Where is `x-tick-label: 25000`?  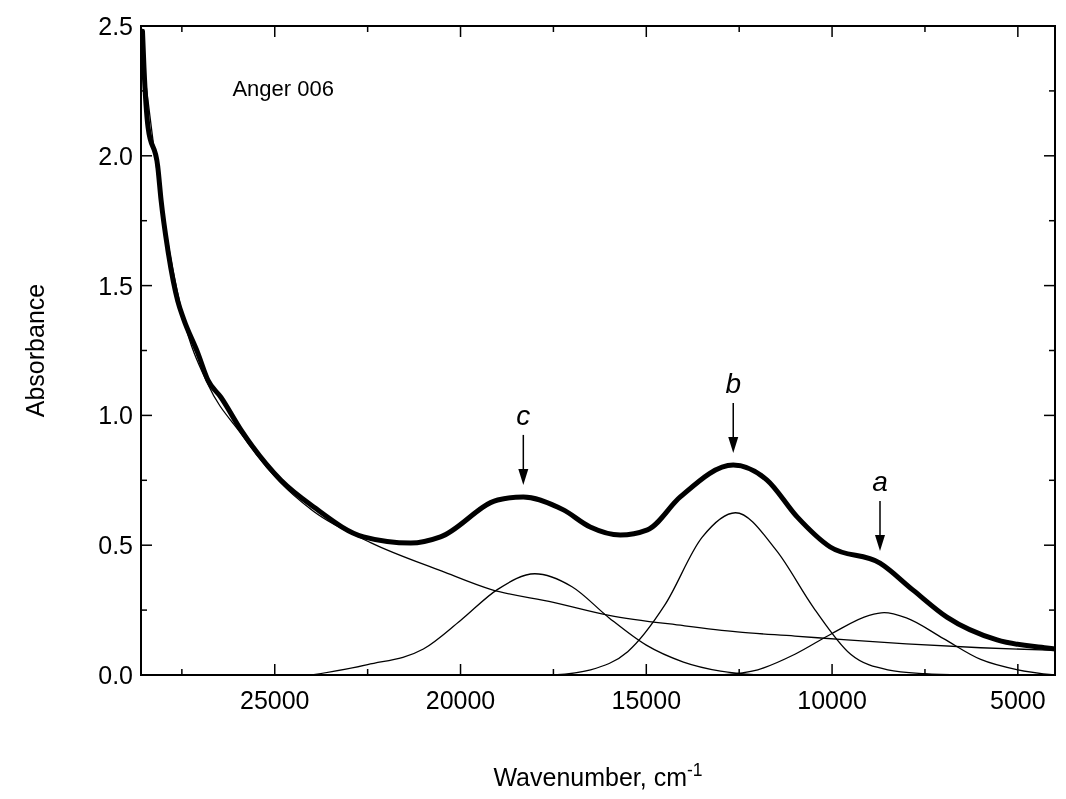
x-tick-label: 25000 is located at coordinates (274, 700).